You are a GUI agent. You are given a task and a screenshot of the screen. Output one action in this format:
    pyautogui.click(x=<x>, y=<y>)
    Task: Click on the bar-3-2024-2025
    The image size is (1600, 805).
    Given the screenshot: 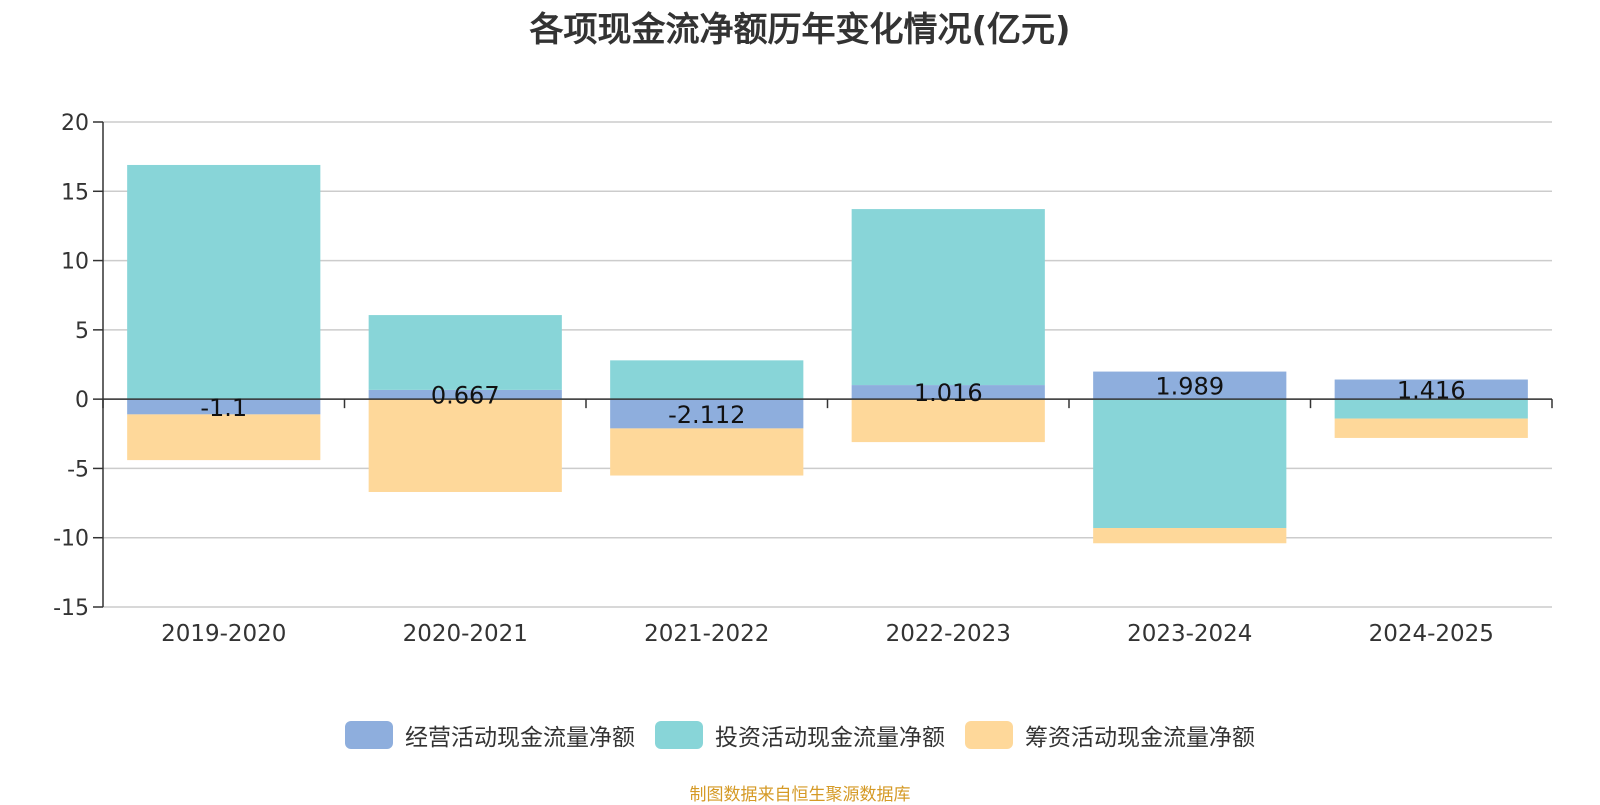 What is the action you would take?
    pyautogui.click(x=1431, y=428)
    